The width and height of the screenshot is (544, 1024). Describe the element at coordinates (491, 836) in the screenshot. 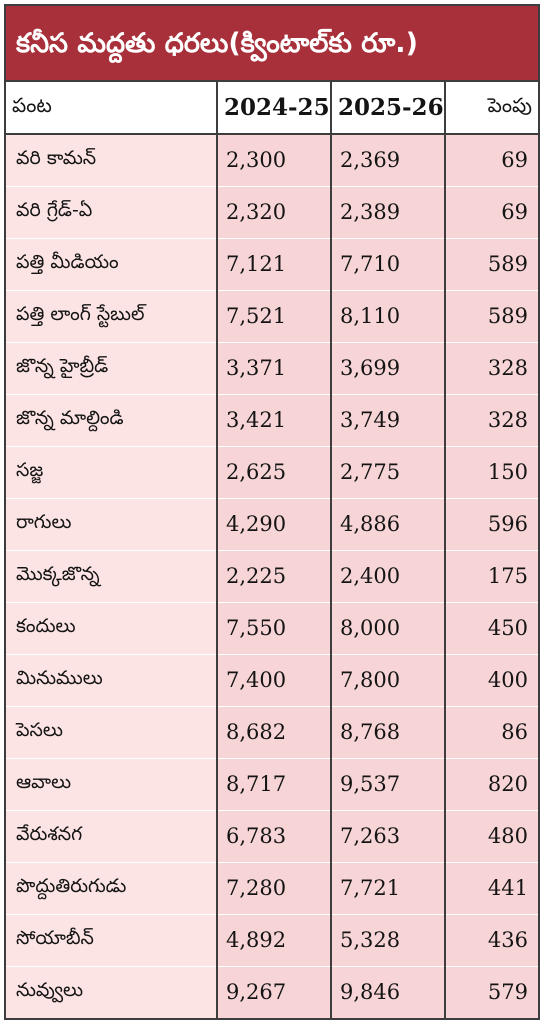

I see `increase-cell: 480` at that location.